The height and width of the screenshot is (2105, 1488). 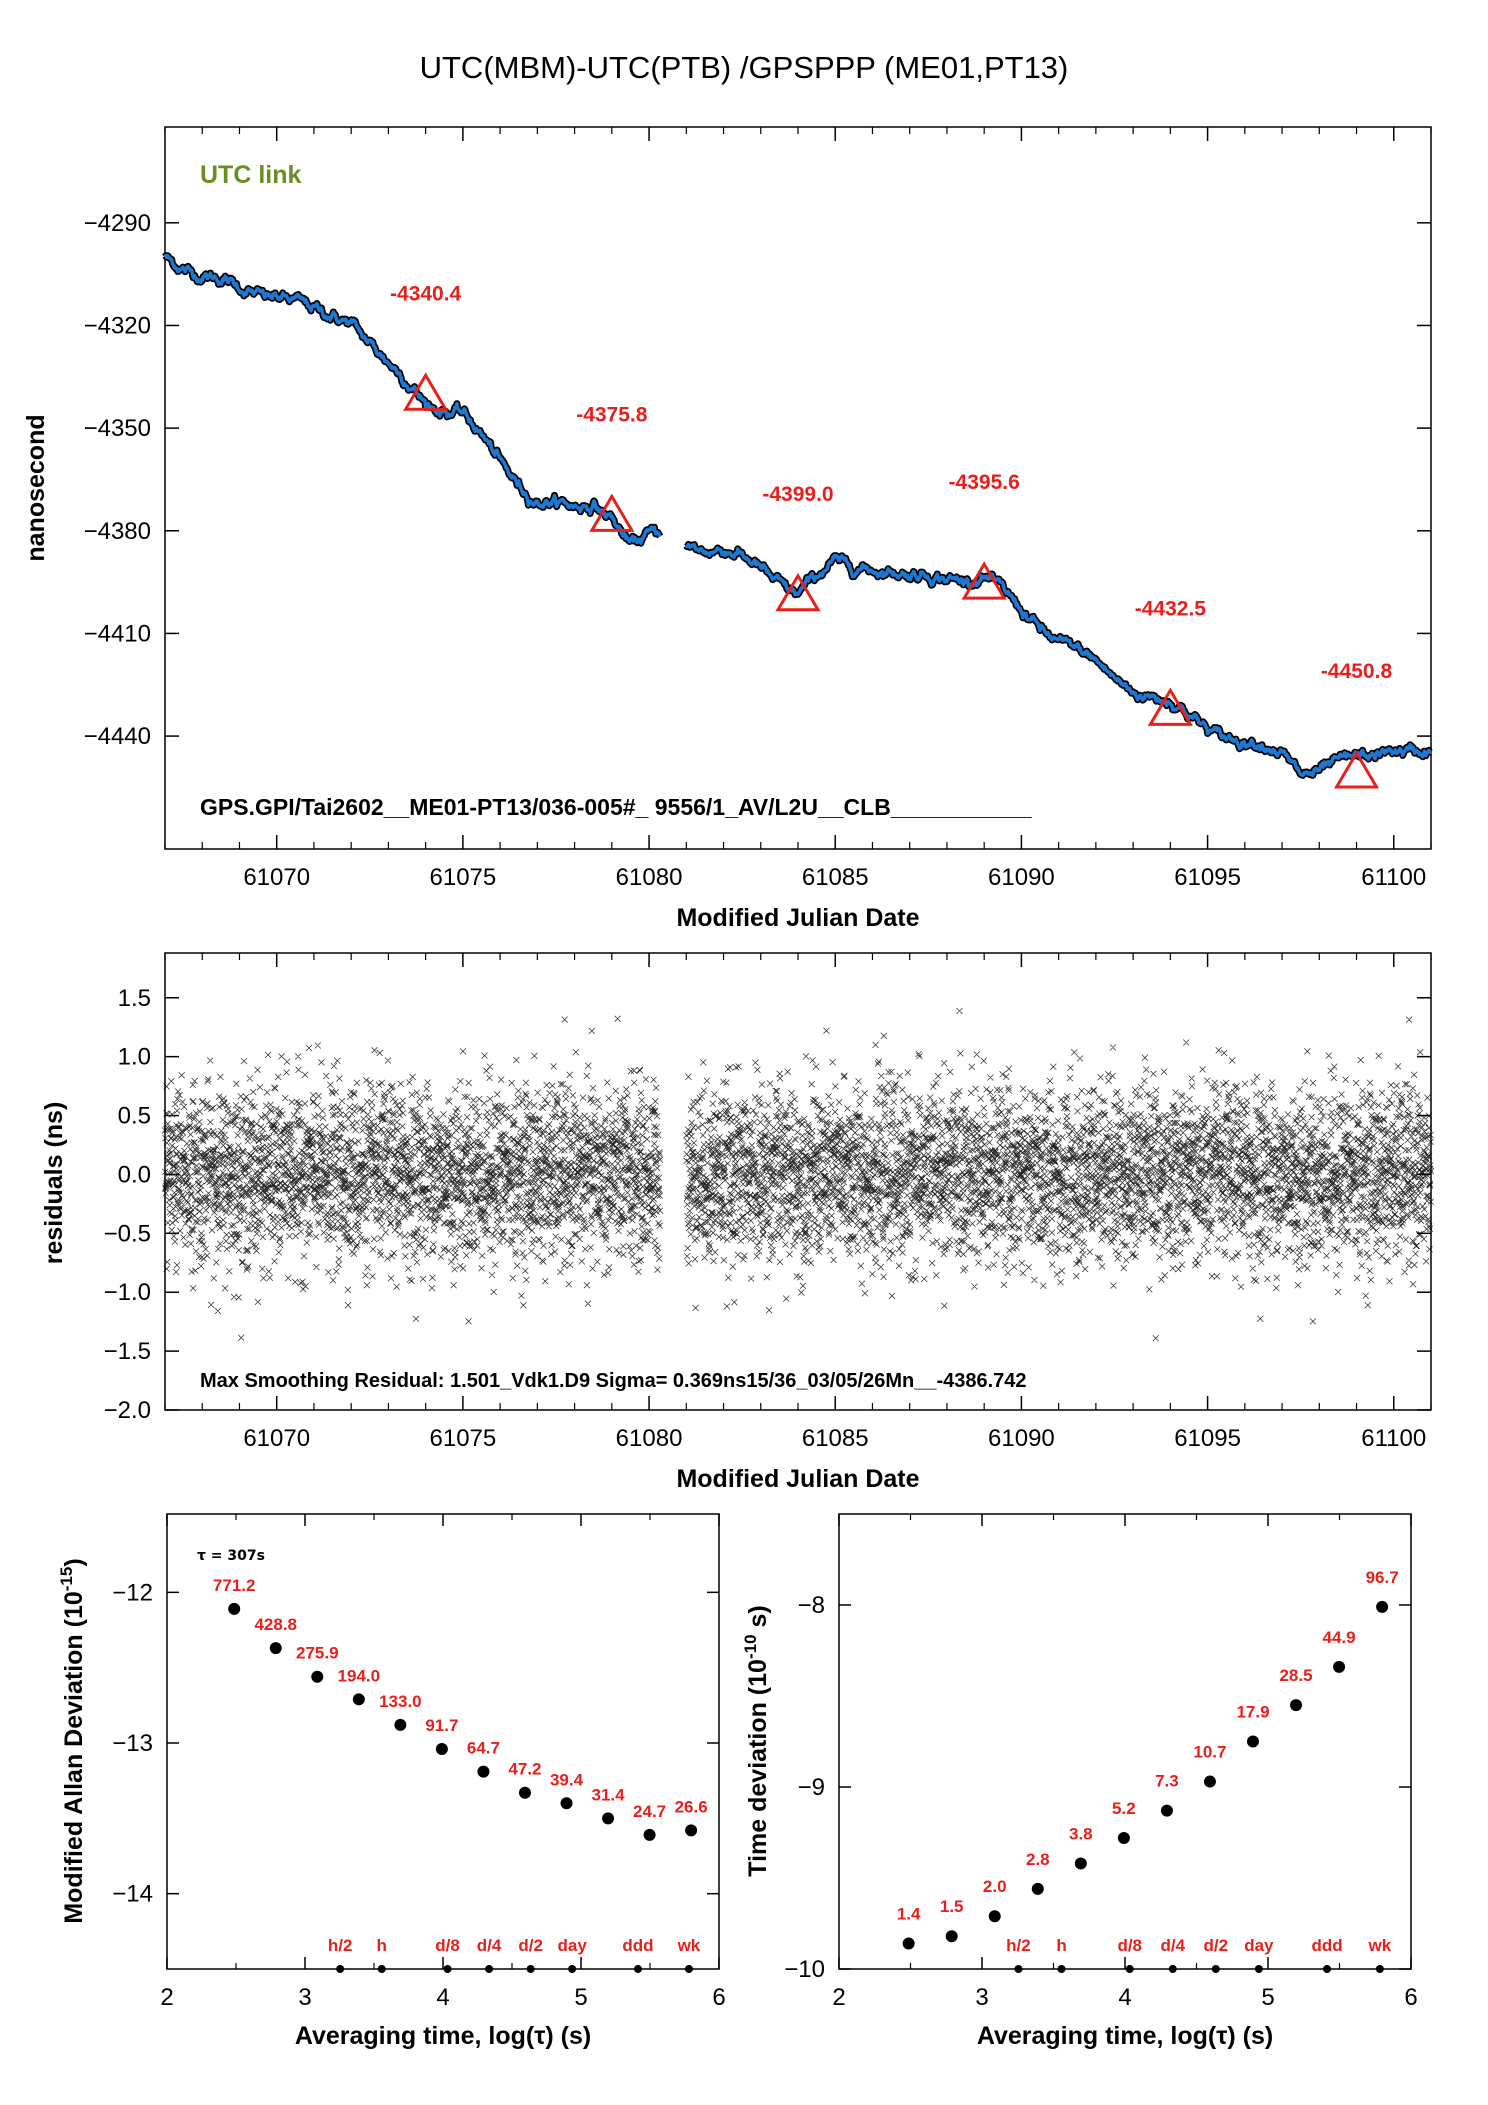 I want to click on deviation-value-label: 96.7, so click(x=1382, y=1577).